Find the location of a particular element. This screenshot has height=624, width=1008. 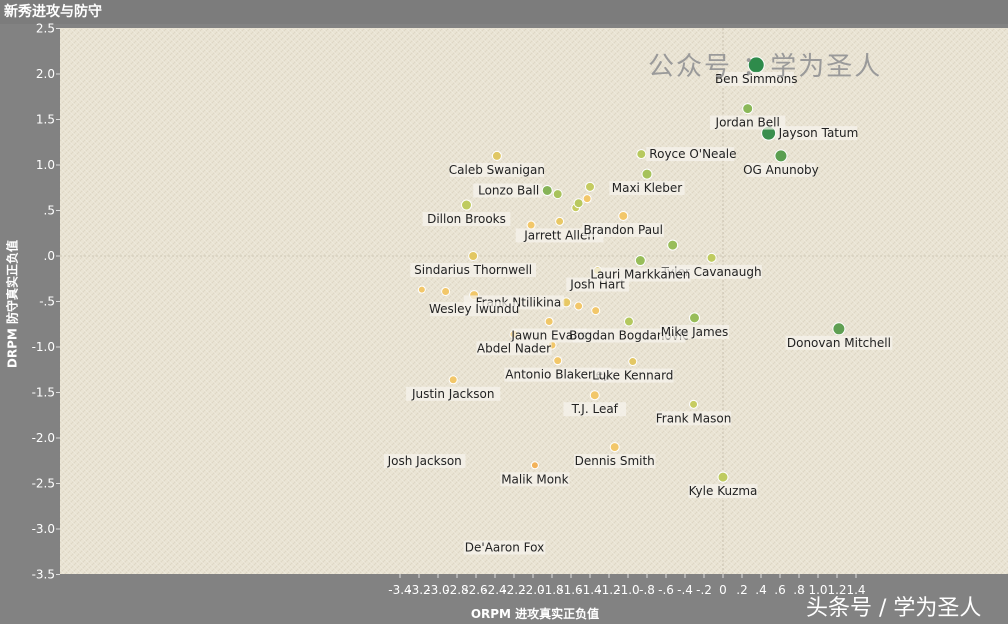

point-label-lonzo-ball: Lonzo Ball is located at coordinates (508, 190).